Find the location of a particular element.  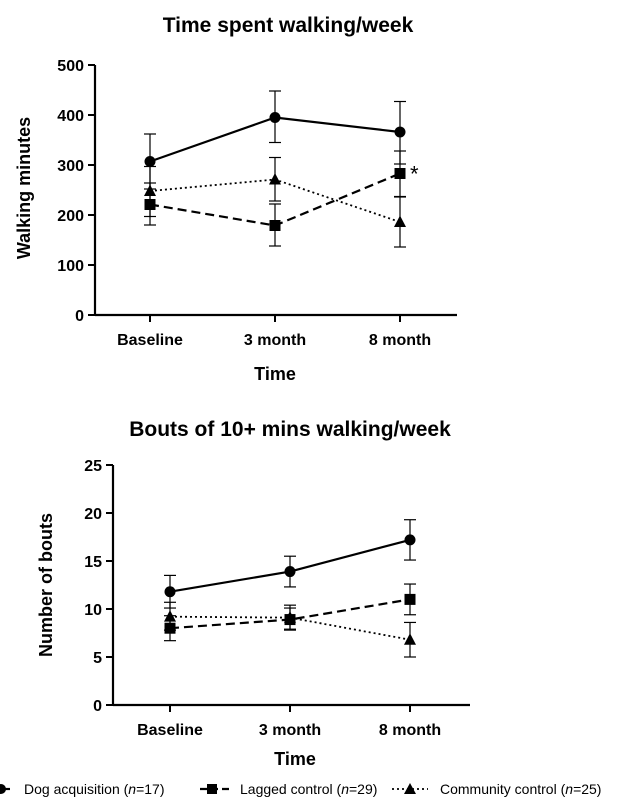

chart2-ytick-label: 0 is located at coordinates (97, 706).